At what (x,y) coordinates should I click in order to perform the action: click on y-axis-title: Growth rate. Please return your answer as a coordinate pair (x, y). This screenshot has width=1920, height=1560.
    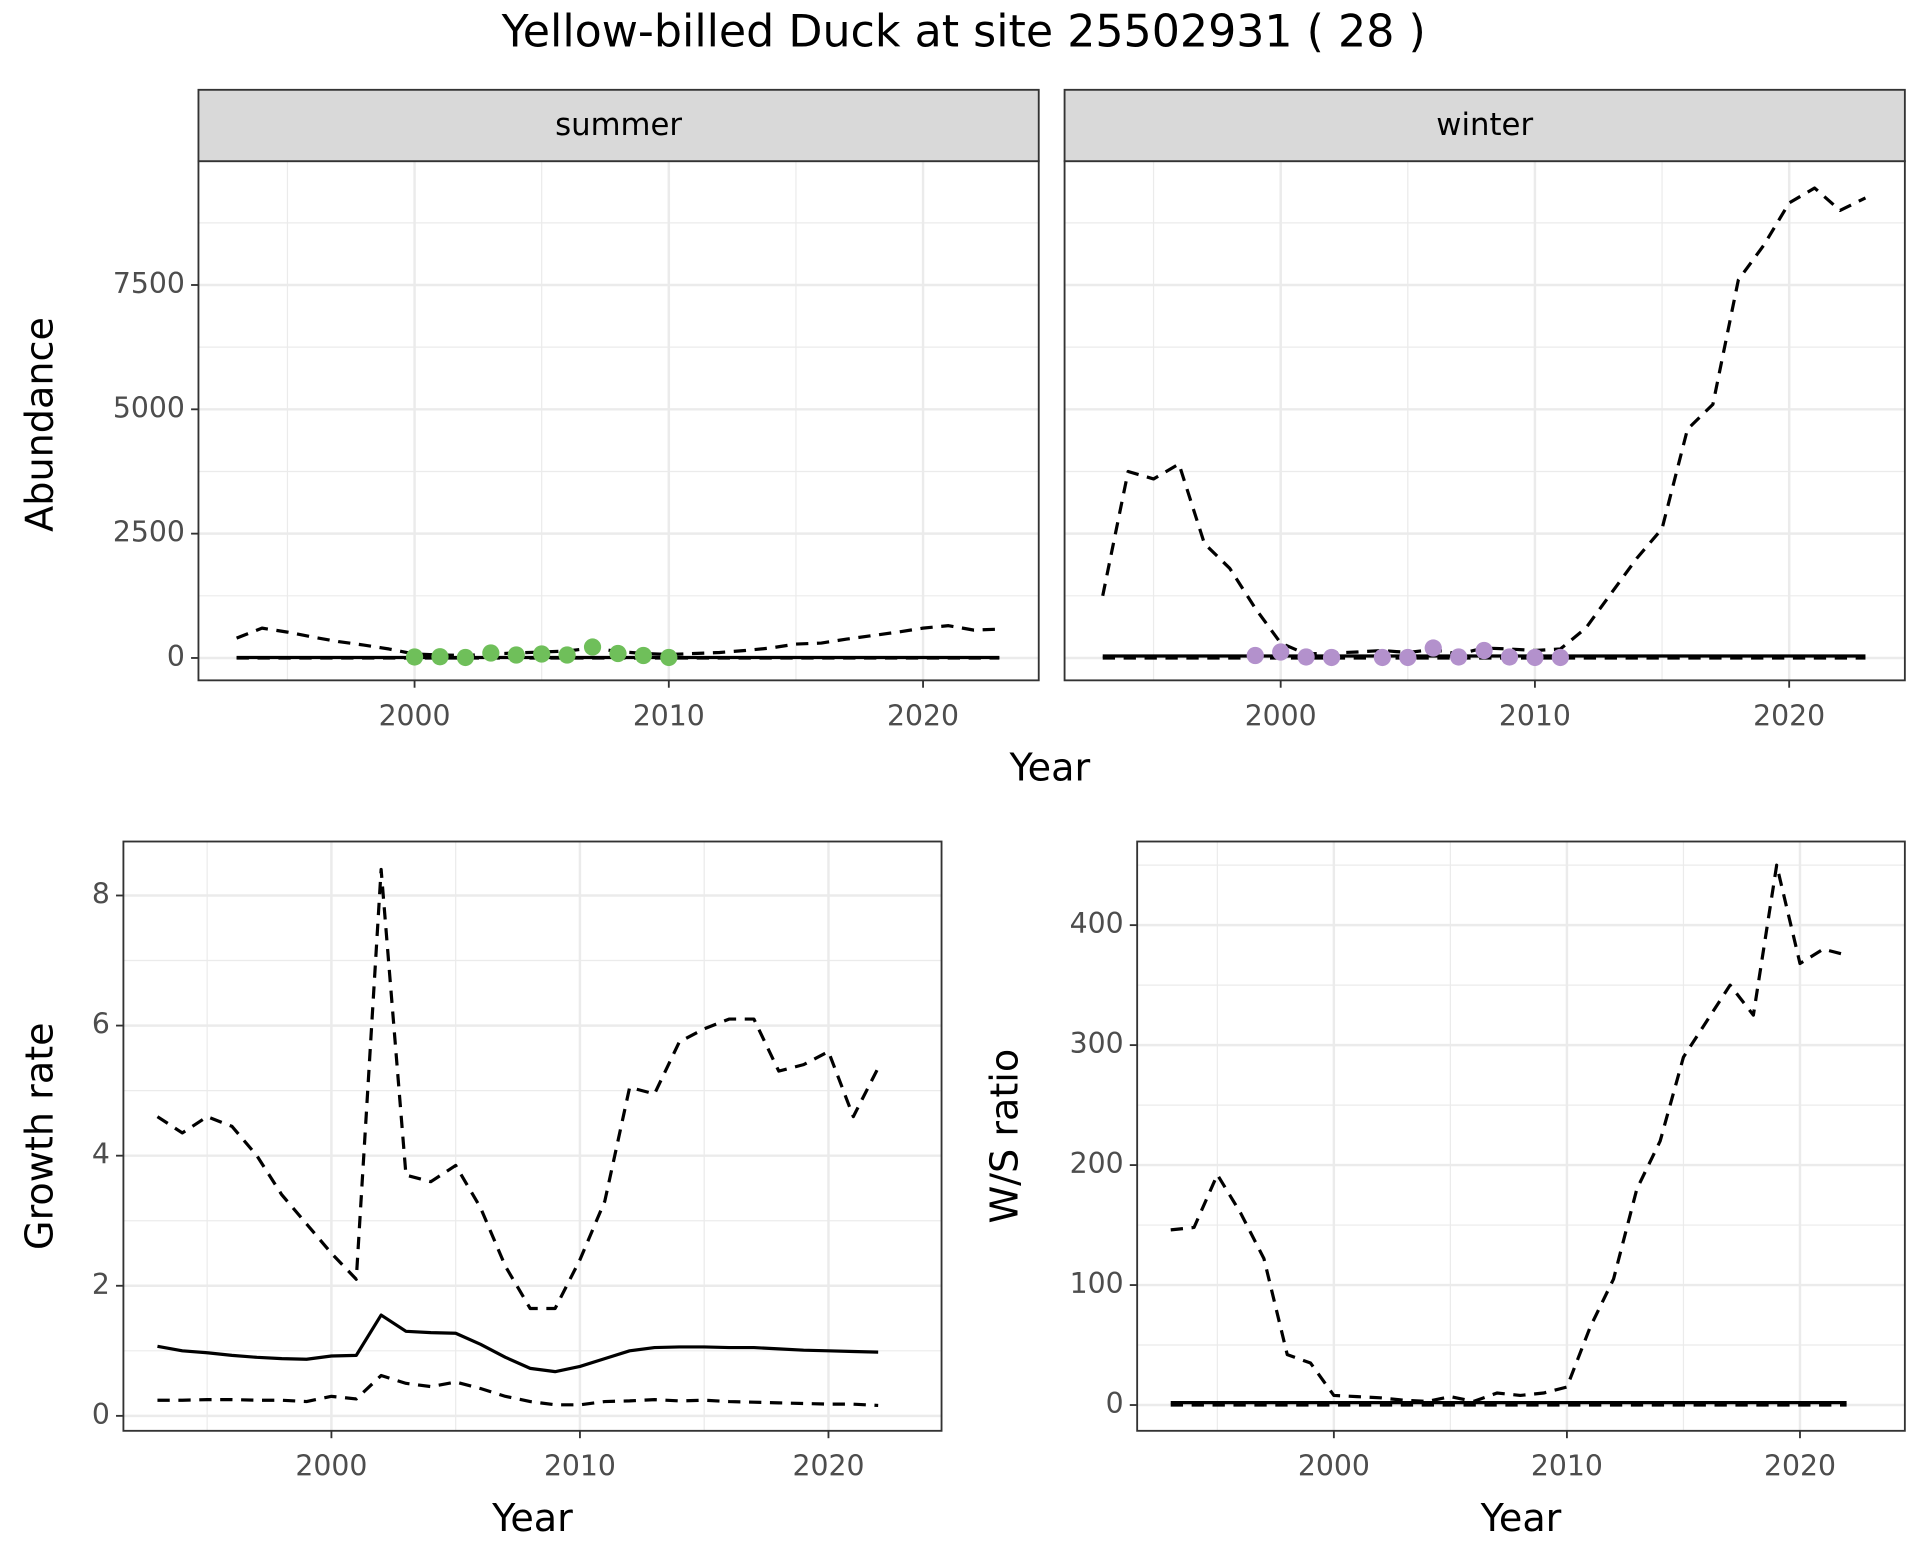
    Looking at the image, I should click on (40, 1136).